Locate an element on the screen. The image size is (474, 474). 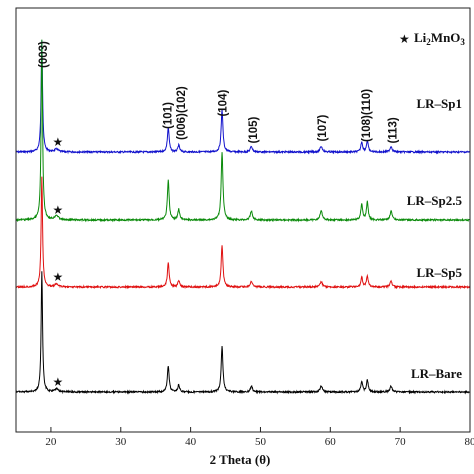
miller-index-label: (104) is located at coordinates (224, 103).